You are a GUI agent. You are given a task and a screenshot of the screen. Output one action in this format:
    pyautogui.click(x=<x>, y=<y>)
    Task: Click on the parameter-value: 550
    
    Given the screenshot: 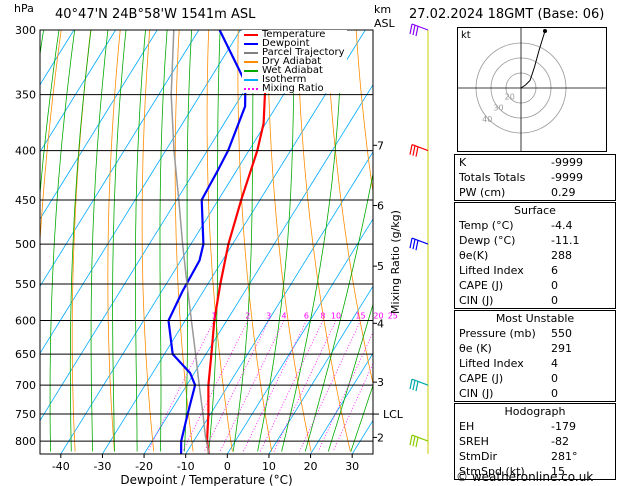 What is the action you would take?
    pyautogui.click(x=561, y=333)
    